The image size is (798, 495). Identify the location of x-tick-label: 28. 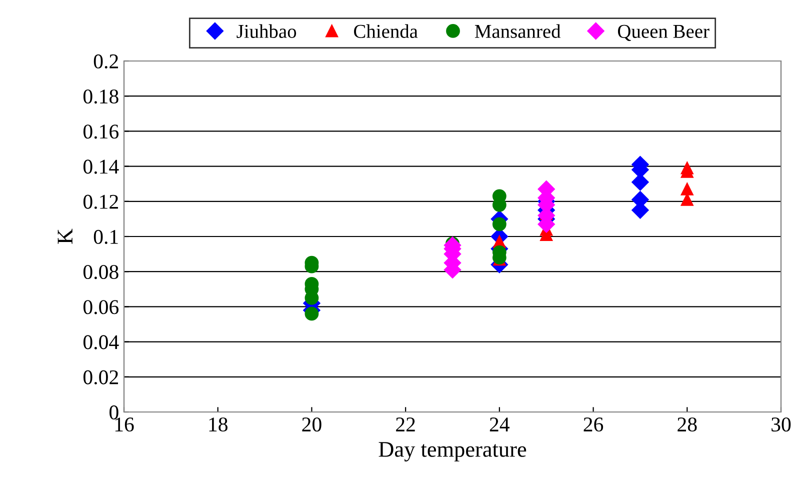
(687, 424).